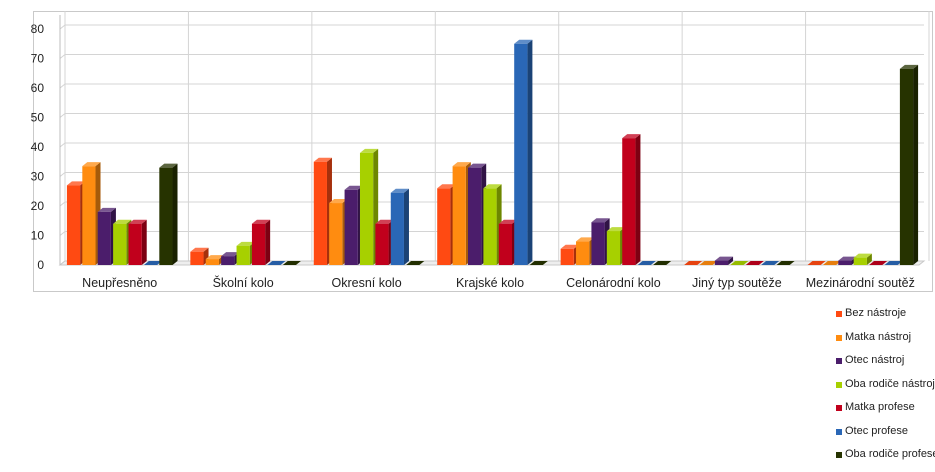 The width and height of the screenshot is (935, 472). What do you see at coordinates (860, 283) in the screenshot?
I see `x-tick-label: Mezinárodní soutěž` at bounding box center [860, 283].